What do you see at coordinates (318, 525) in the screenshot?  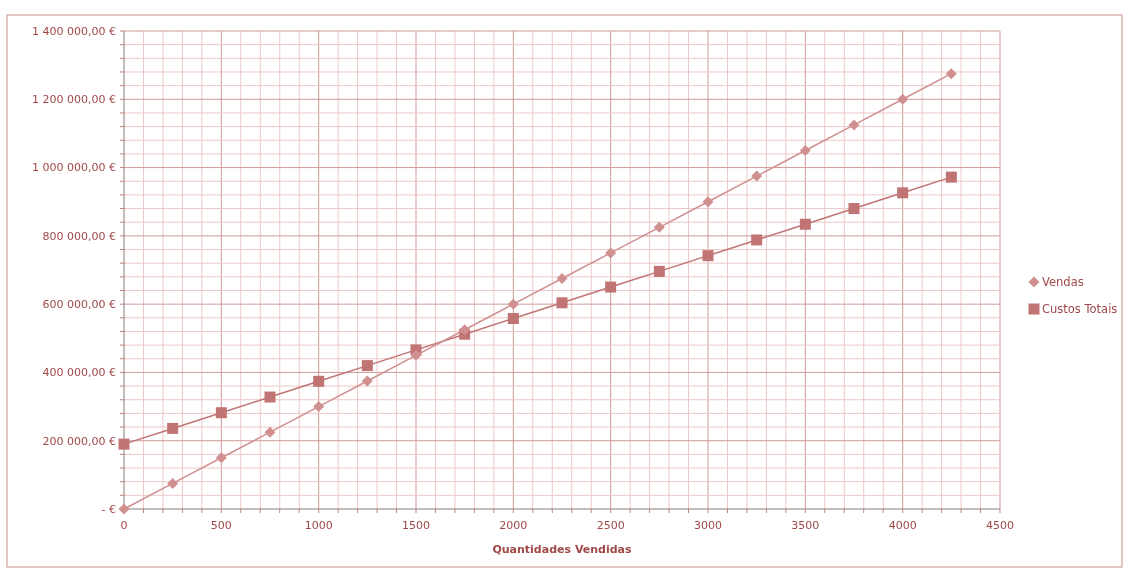 I see `x-tick-label: 1000` at bounding box center [318, 525].